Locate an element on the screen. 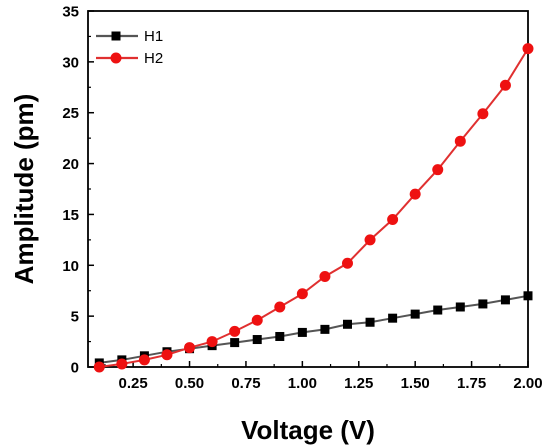 The width and height of the screenshot is (550, 448). y-tick-label-6: 30 is located at coordinates (70, 62).